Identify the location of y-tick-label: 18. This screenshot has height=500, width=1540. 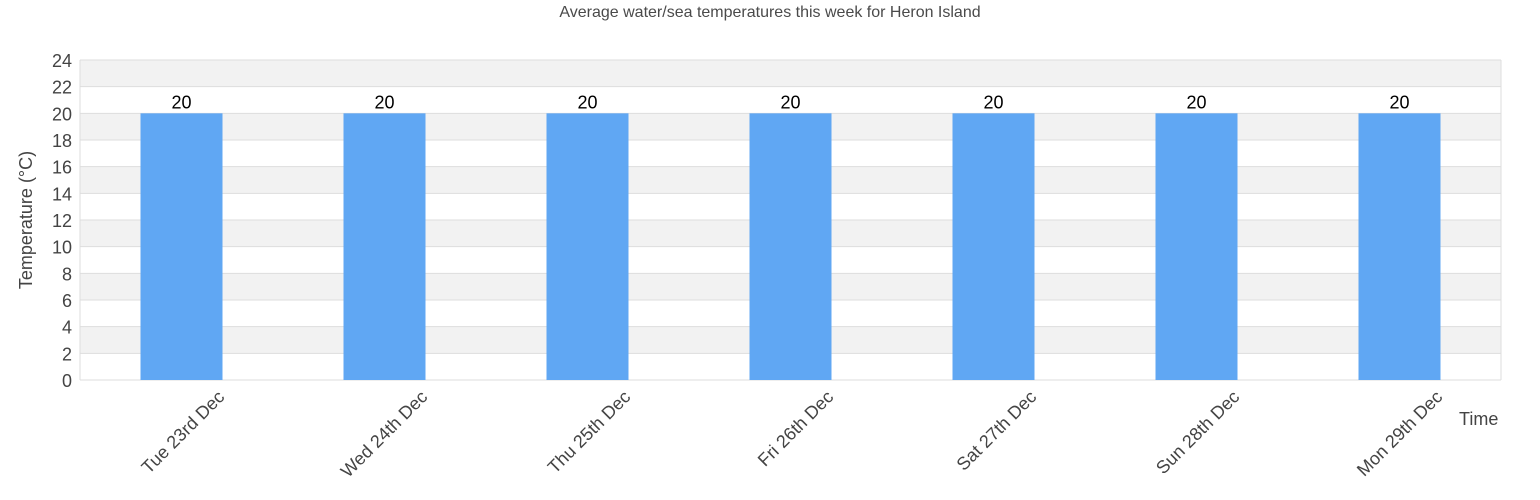
(62, 141).